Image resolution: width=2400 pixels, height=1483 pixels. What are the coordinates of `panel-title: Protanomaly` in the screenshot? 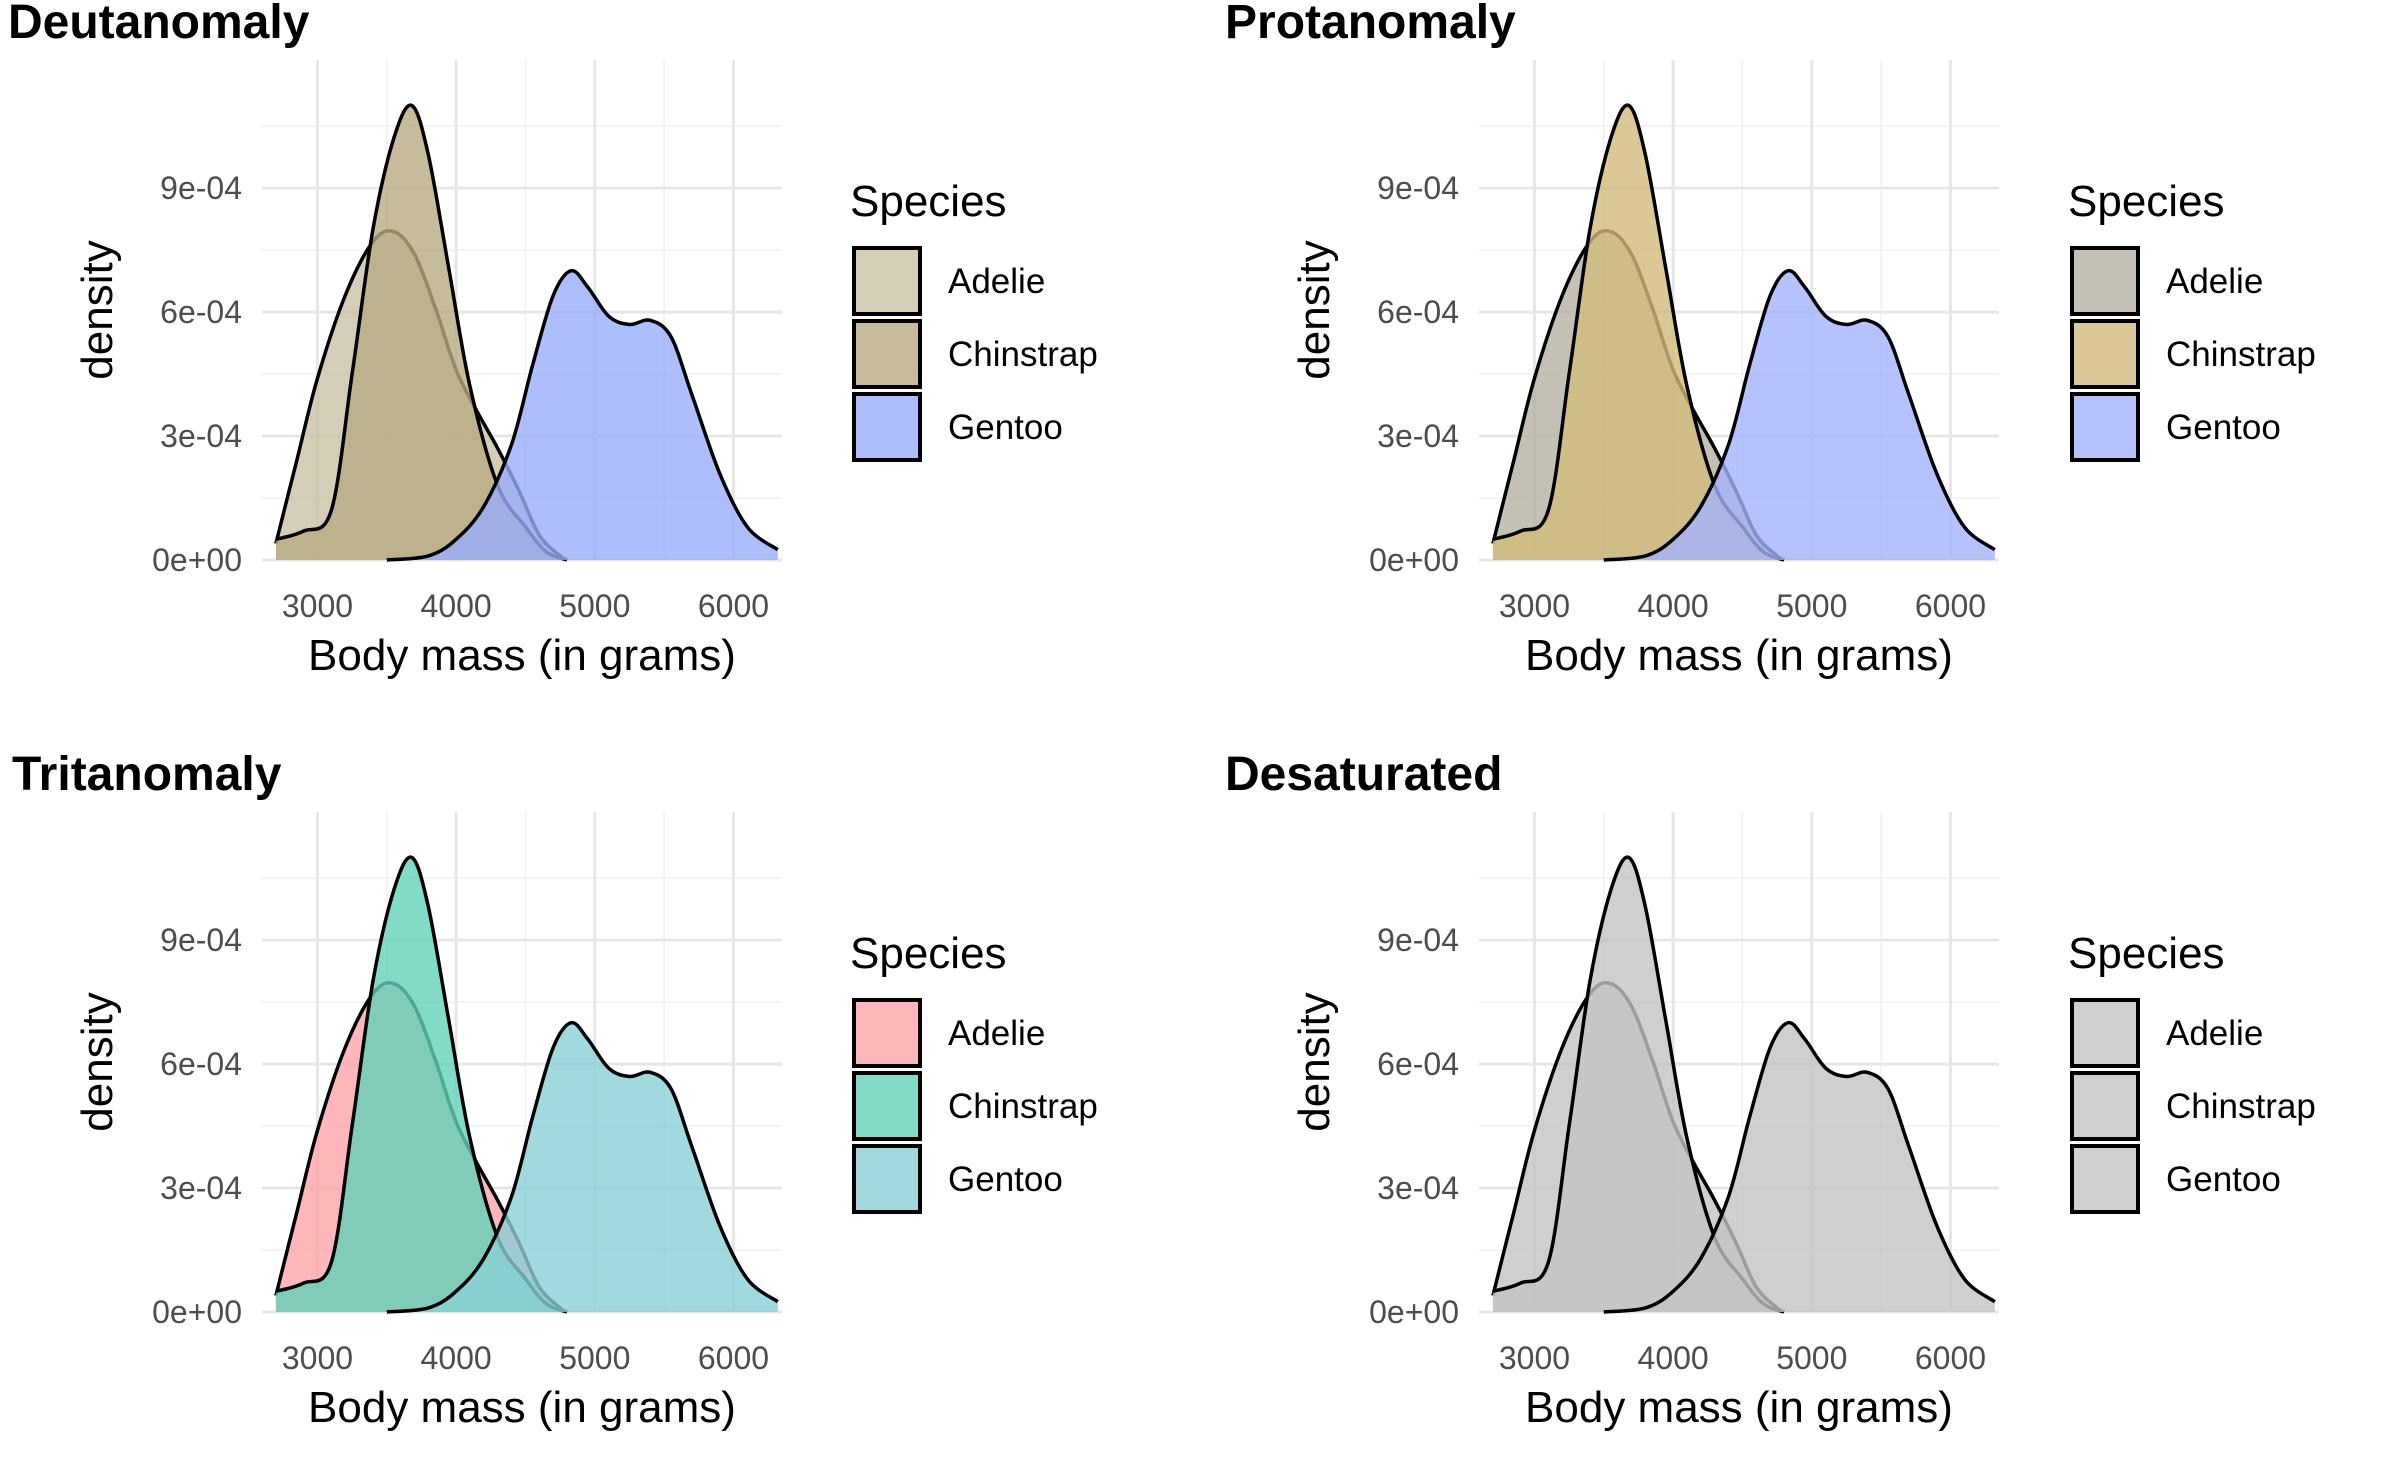 It's located at (1370, 24).